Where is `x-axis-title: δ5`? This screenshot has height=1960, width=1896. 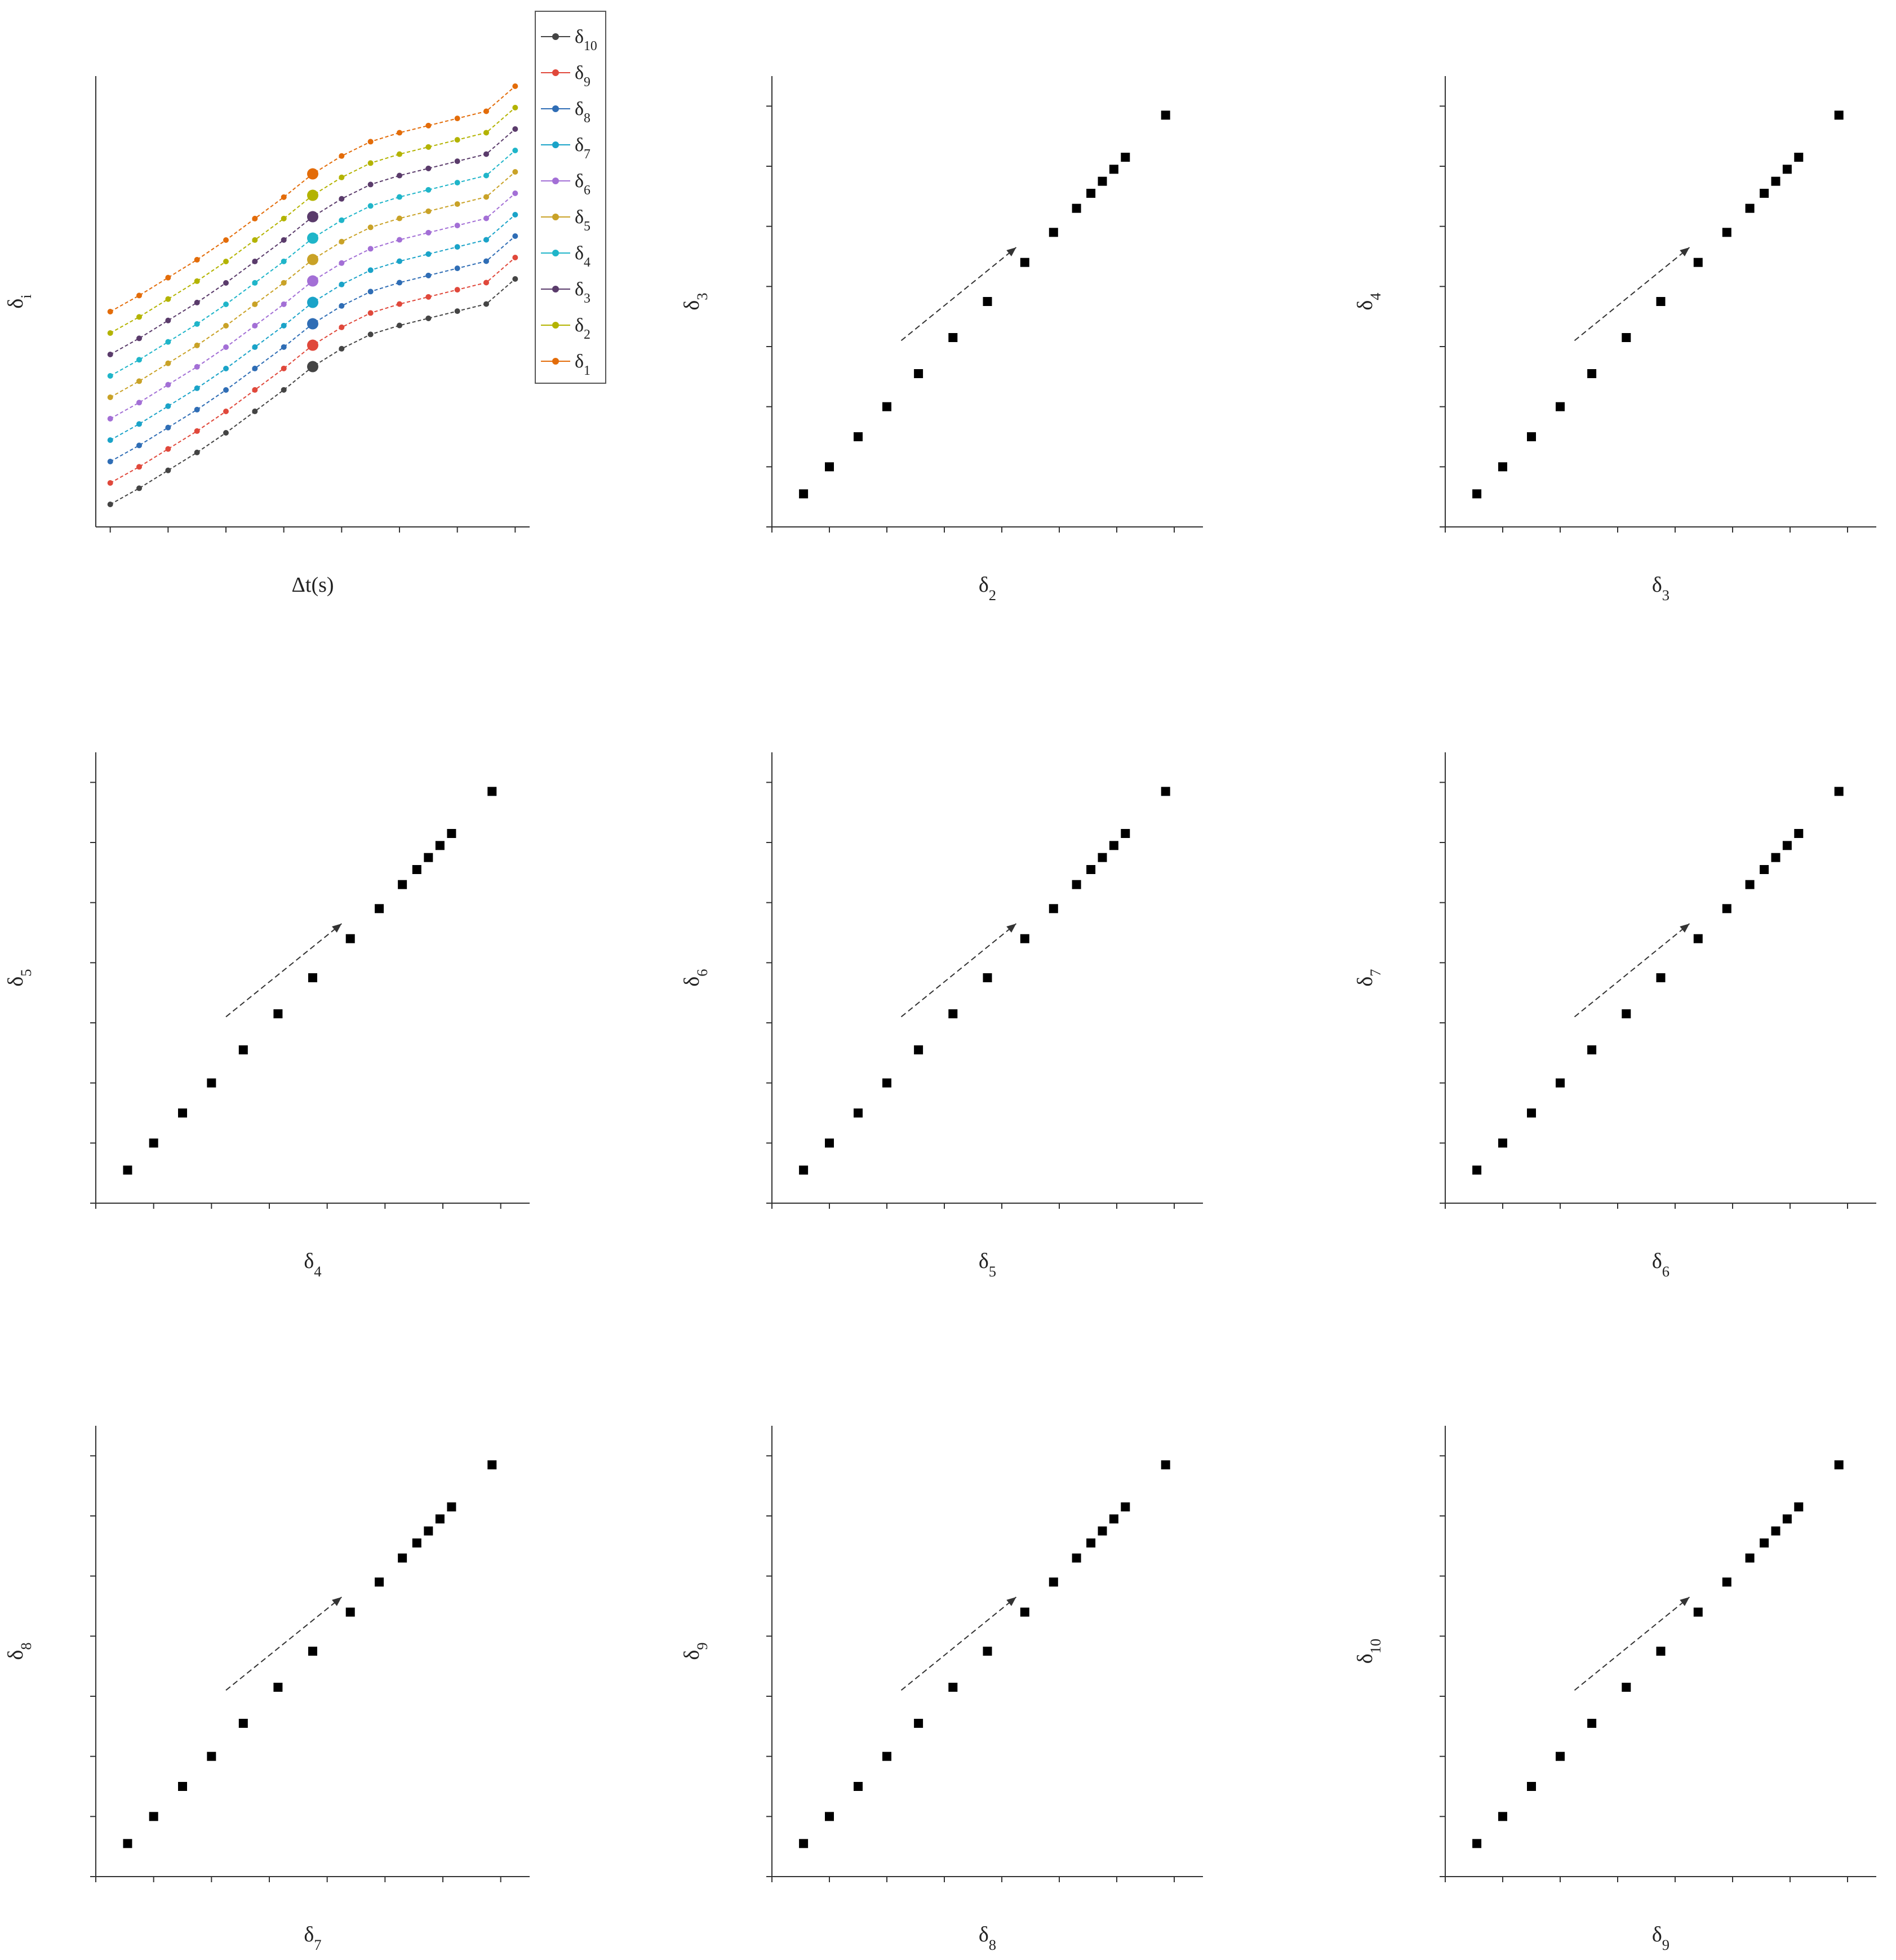 x-axis-title: δ5 is located at coordinates (987, 1265).